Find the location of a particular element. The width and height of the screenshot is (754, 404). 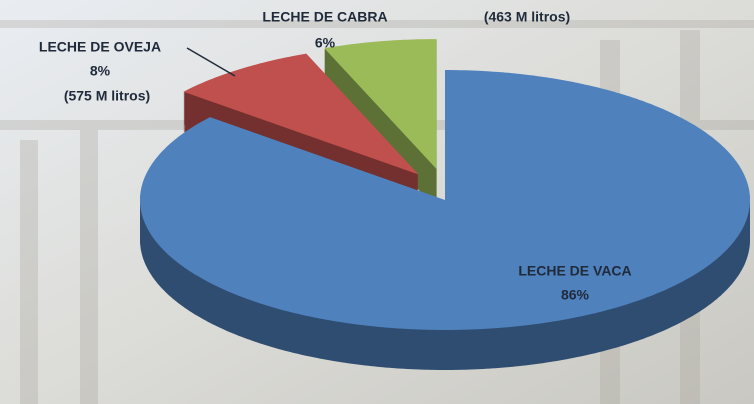

value-label: 8% is located at coordinates (100, 71).